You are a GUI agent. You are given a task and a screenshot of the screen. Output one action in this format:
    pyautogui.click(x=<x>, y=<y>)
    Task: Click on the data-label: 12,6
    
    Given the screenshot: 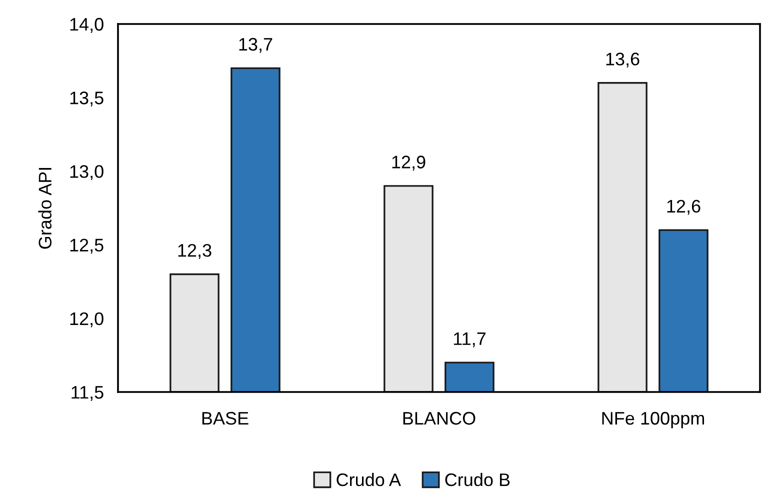 What is the action you would take?
    pyautogui.click(x=683, y=207)
    